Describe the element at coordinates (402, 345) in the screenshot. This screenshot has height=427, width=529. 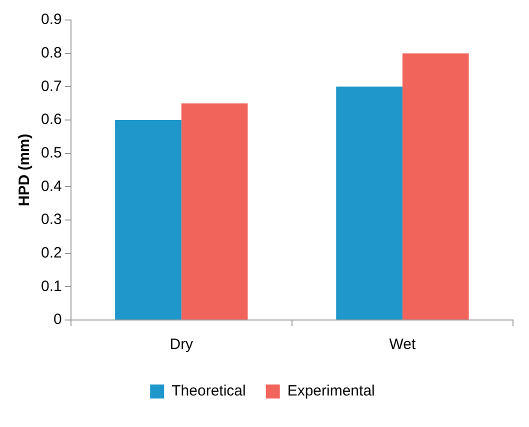
I see `x-tick-label: Wet` at that location.